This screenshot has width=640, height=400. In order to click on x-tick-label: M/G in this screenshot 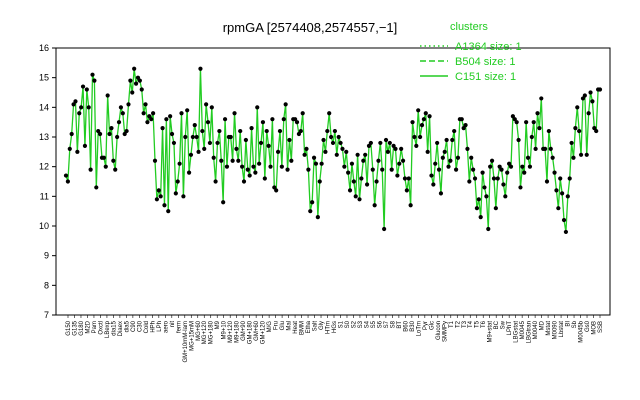, I will do `click(270, 327)`.